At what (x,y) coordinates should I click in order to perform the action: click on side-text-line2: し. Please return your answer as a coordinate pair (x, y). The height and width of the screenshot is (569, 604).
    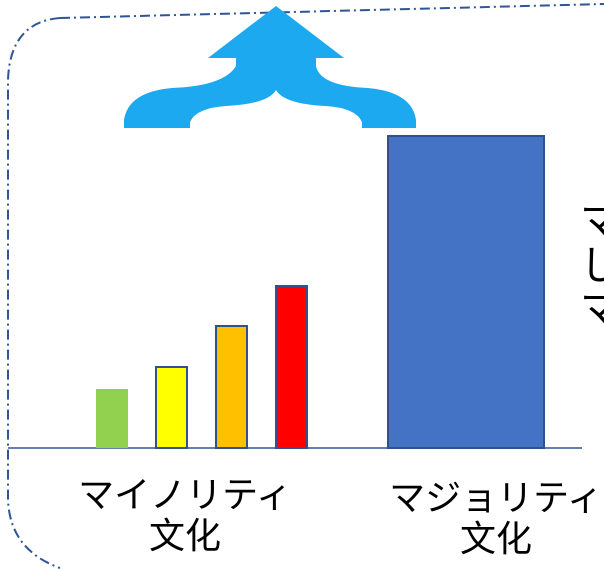
    Looking at the image, I should click on (592, 266).